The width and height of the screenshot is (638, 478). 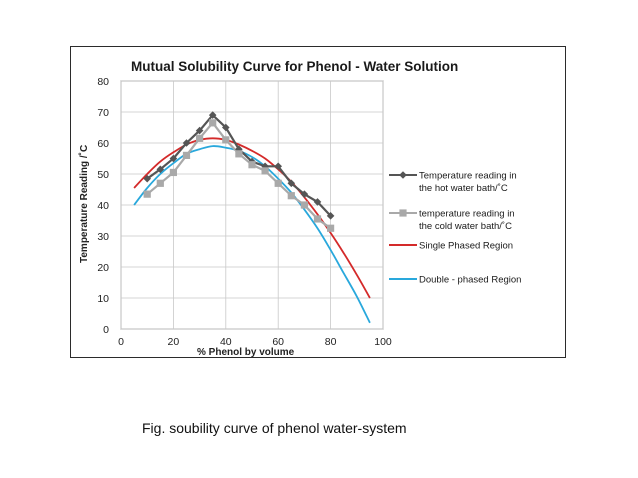 I want to click on legend-label-1: the cold water bath/˚C, so click(x=465, y=226).